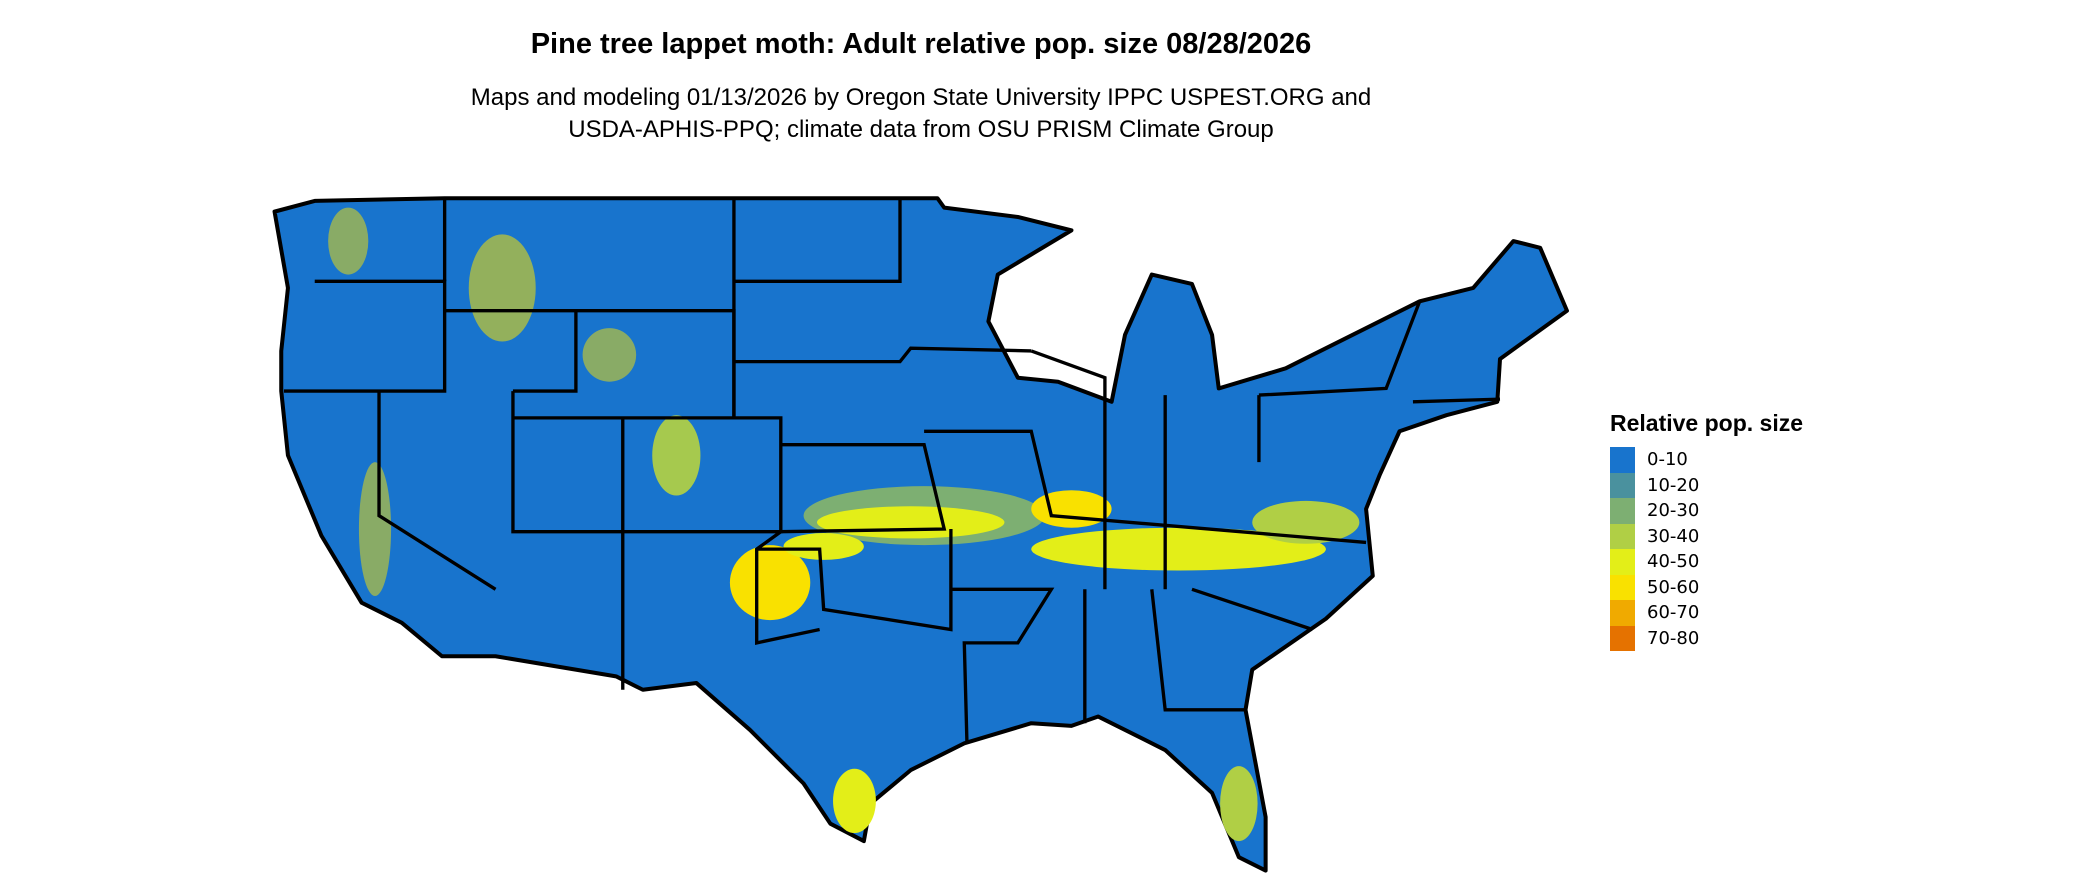  Describe the element at coordinates (1673, 587) in the screenshot. I see `legend-label: 50-60` at that location.